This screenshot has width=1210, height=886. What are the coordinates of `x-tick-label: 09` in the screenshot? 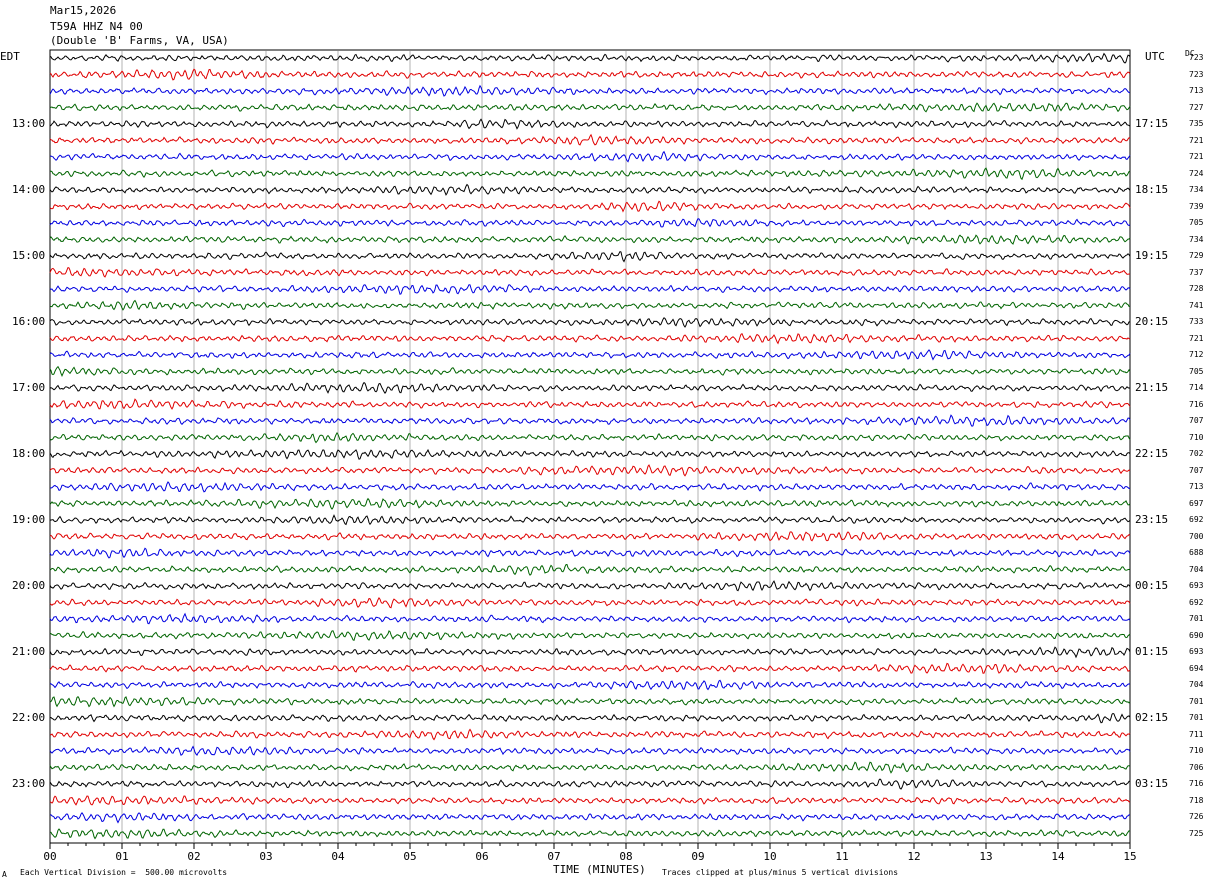 It's located at (697, 856).